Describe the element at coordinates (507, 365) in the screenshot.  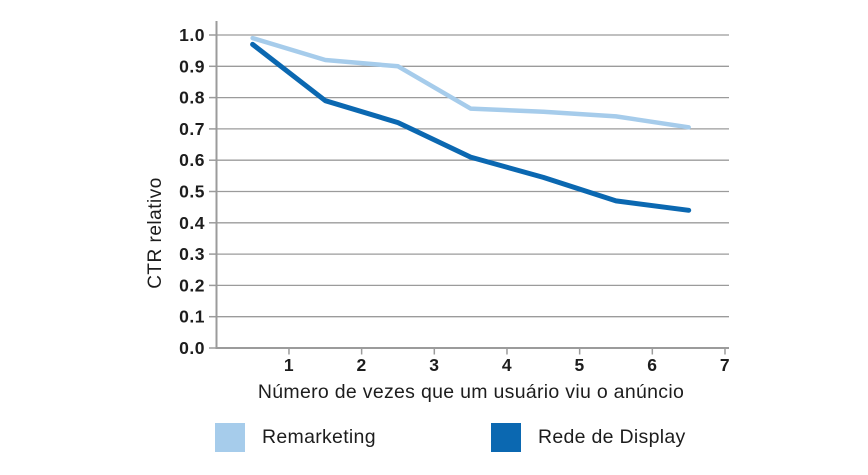
I see `x-tick-label: 4` at that location.